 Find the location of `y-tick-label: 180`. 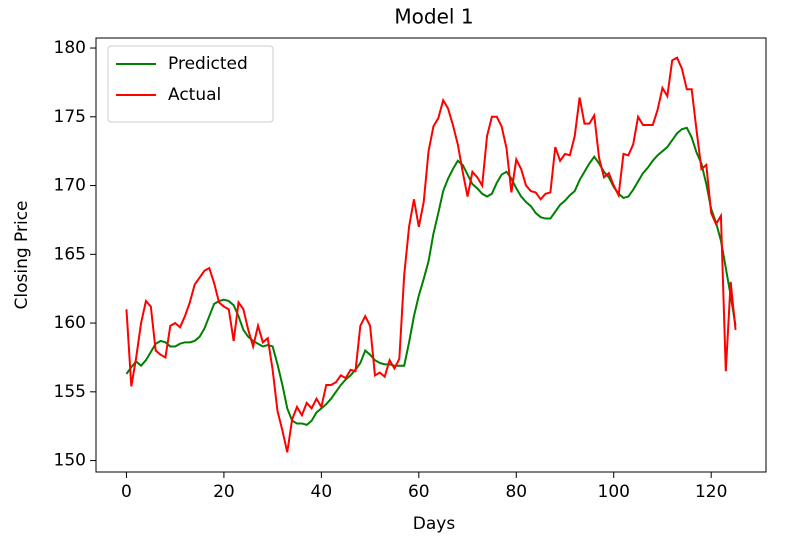

y-tick-label: 180 is located at coordinates (70, 48).